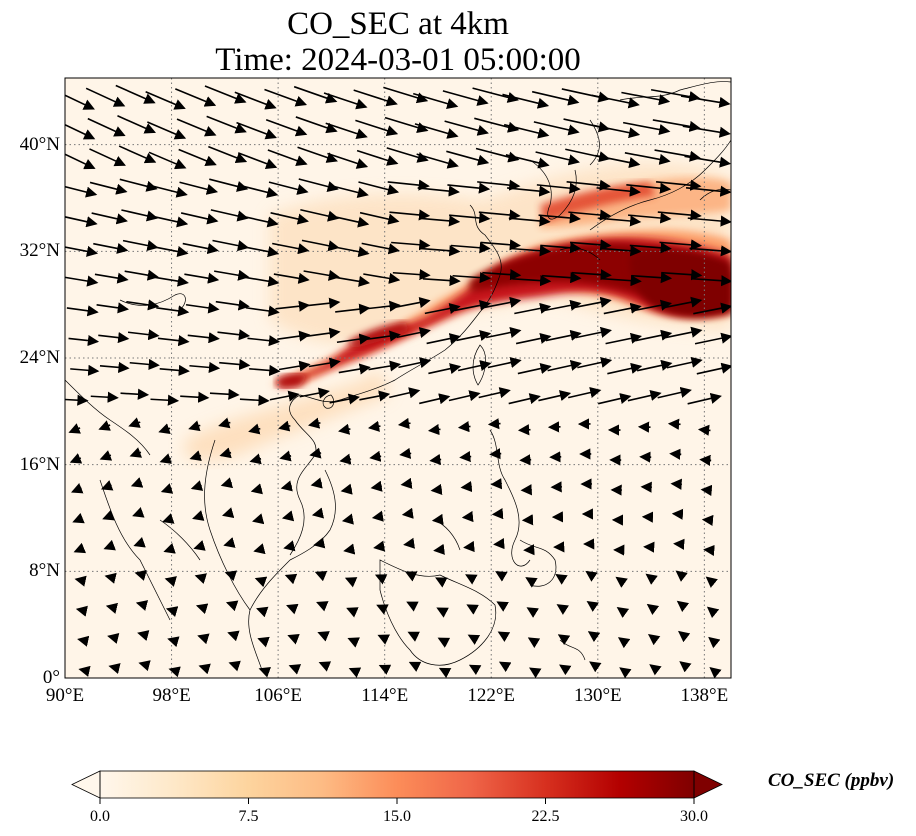 The height and width of the screenshot is (836, 916). What do you see at coordinates (491, 695) in the screenshot?
I see `lon-tick-122e: 122°E` at bounding box center [491, 695].